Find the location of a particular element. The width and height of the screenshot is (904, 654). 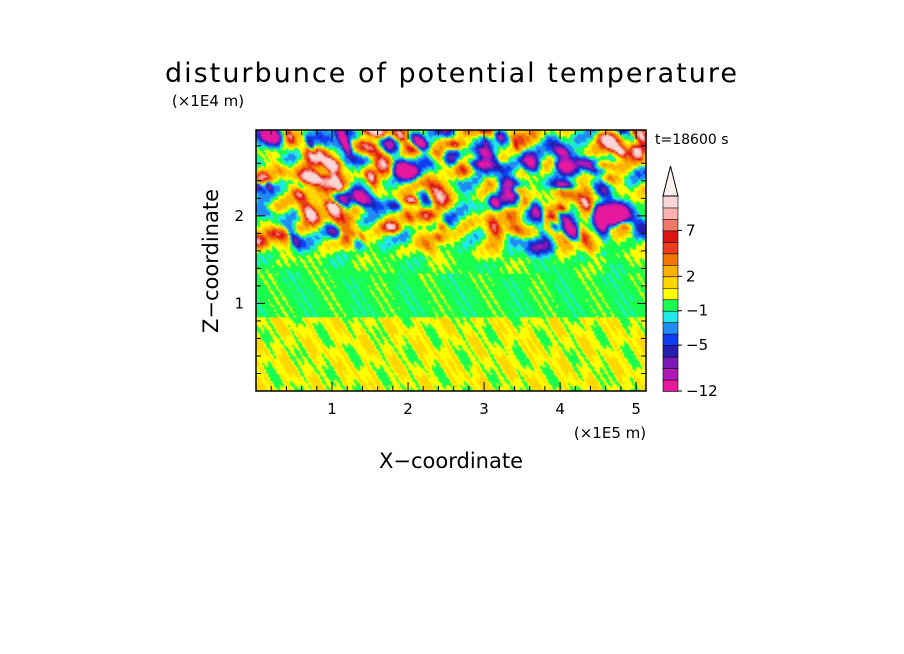

colorbar-extend-arrow is located at coordinates (670, 181).